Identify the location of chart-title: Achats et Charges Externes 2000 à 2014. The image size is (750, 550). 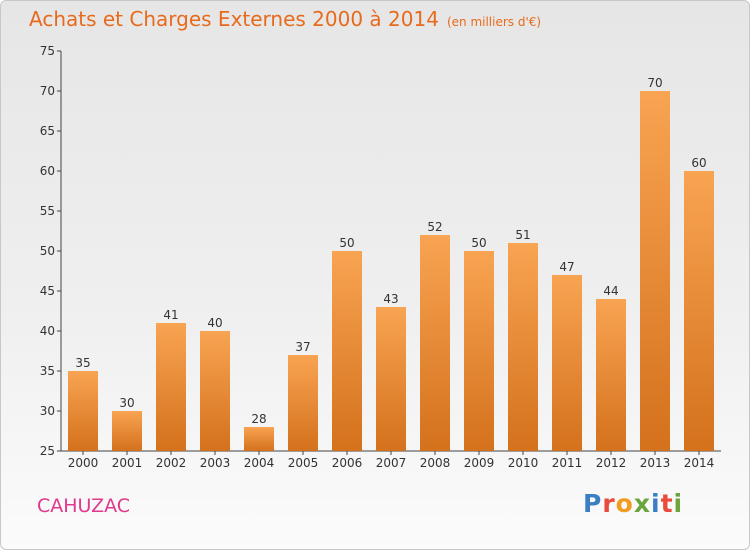
(234, 19).